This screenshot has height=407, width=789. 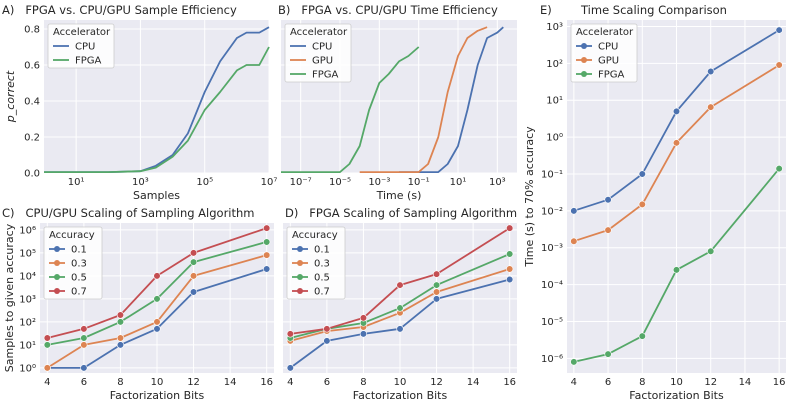 What do you see at coordinates (193, 382) in the screenshot?
I see `x-tick-label: 12` at bounding box center [193, 382].